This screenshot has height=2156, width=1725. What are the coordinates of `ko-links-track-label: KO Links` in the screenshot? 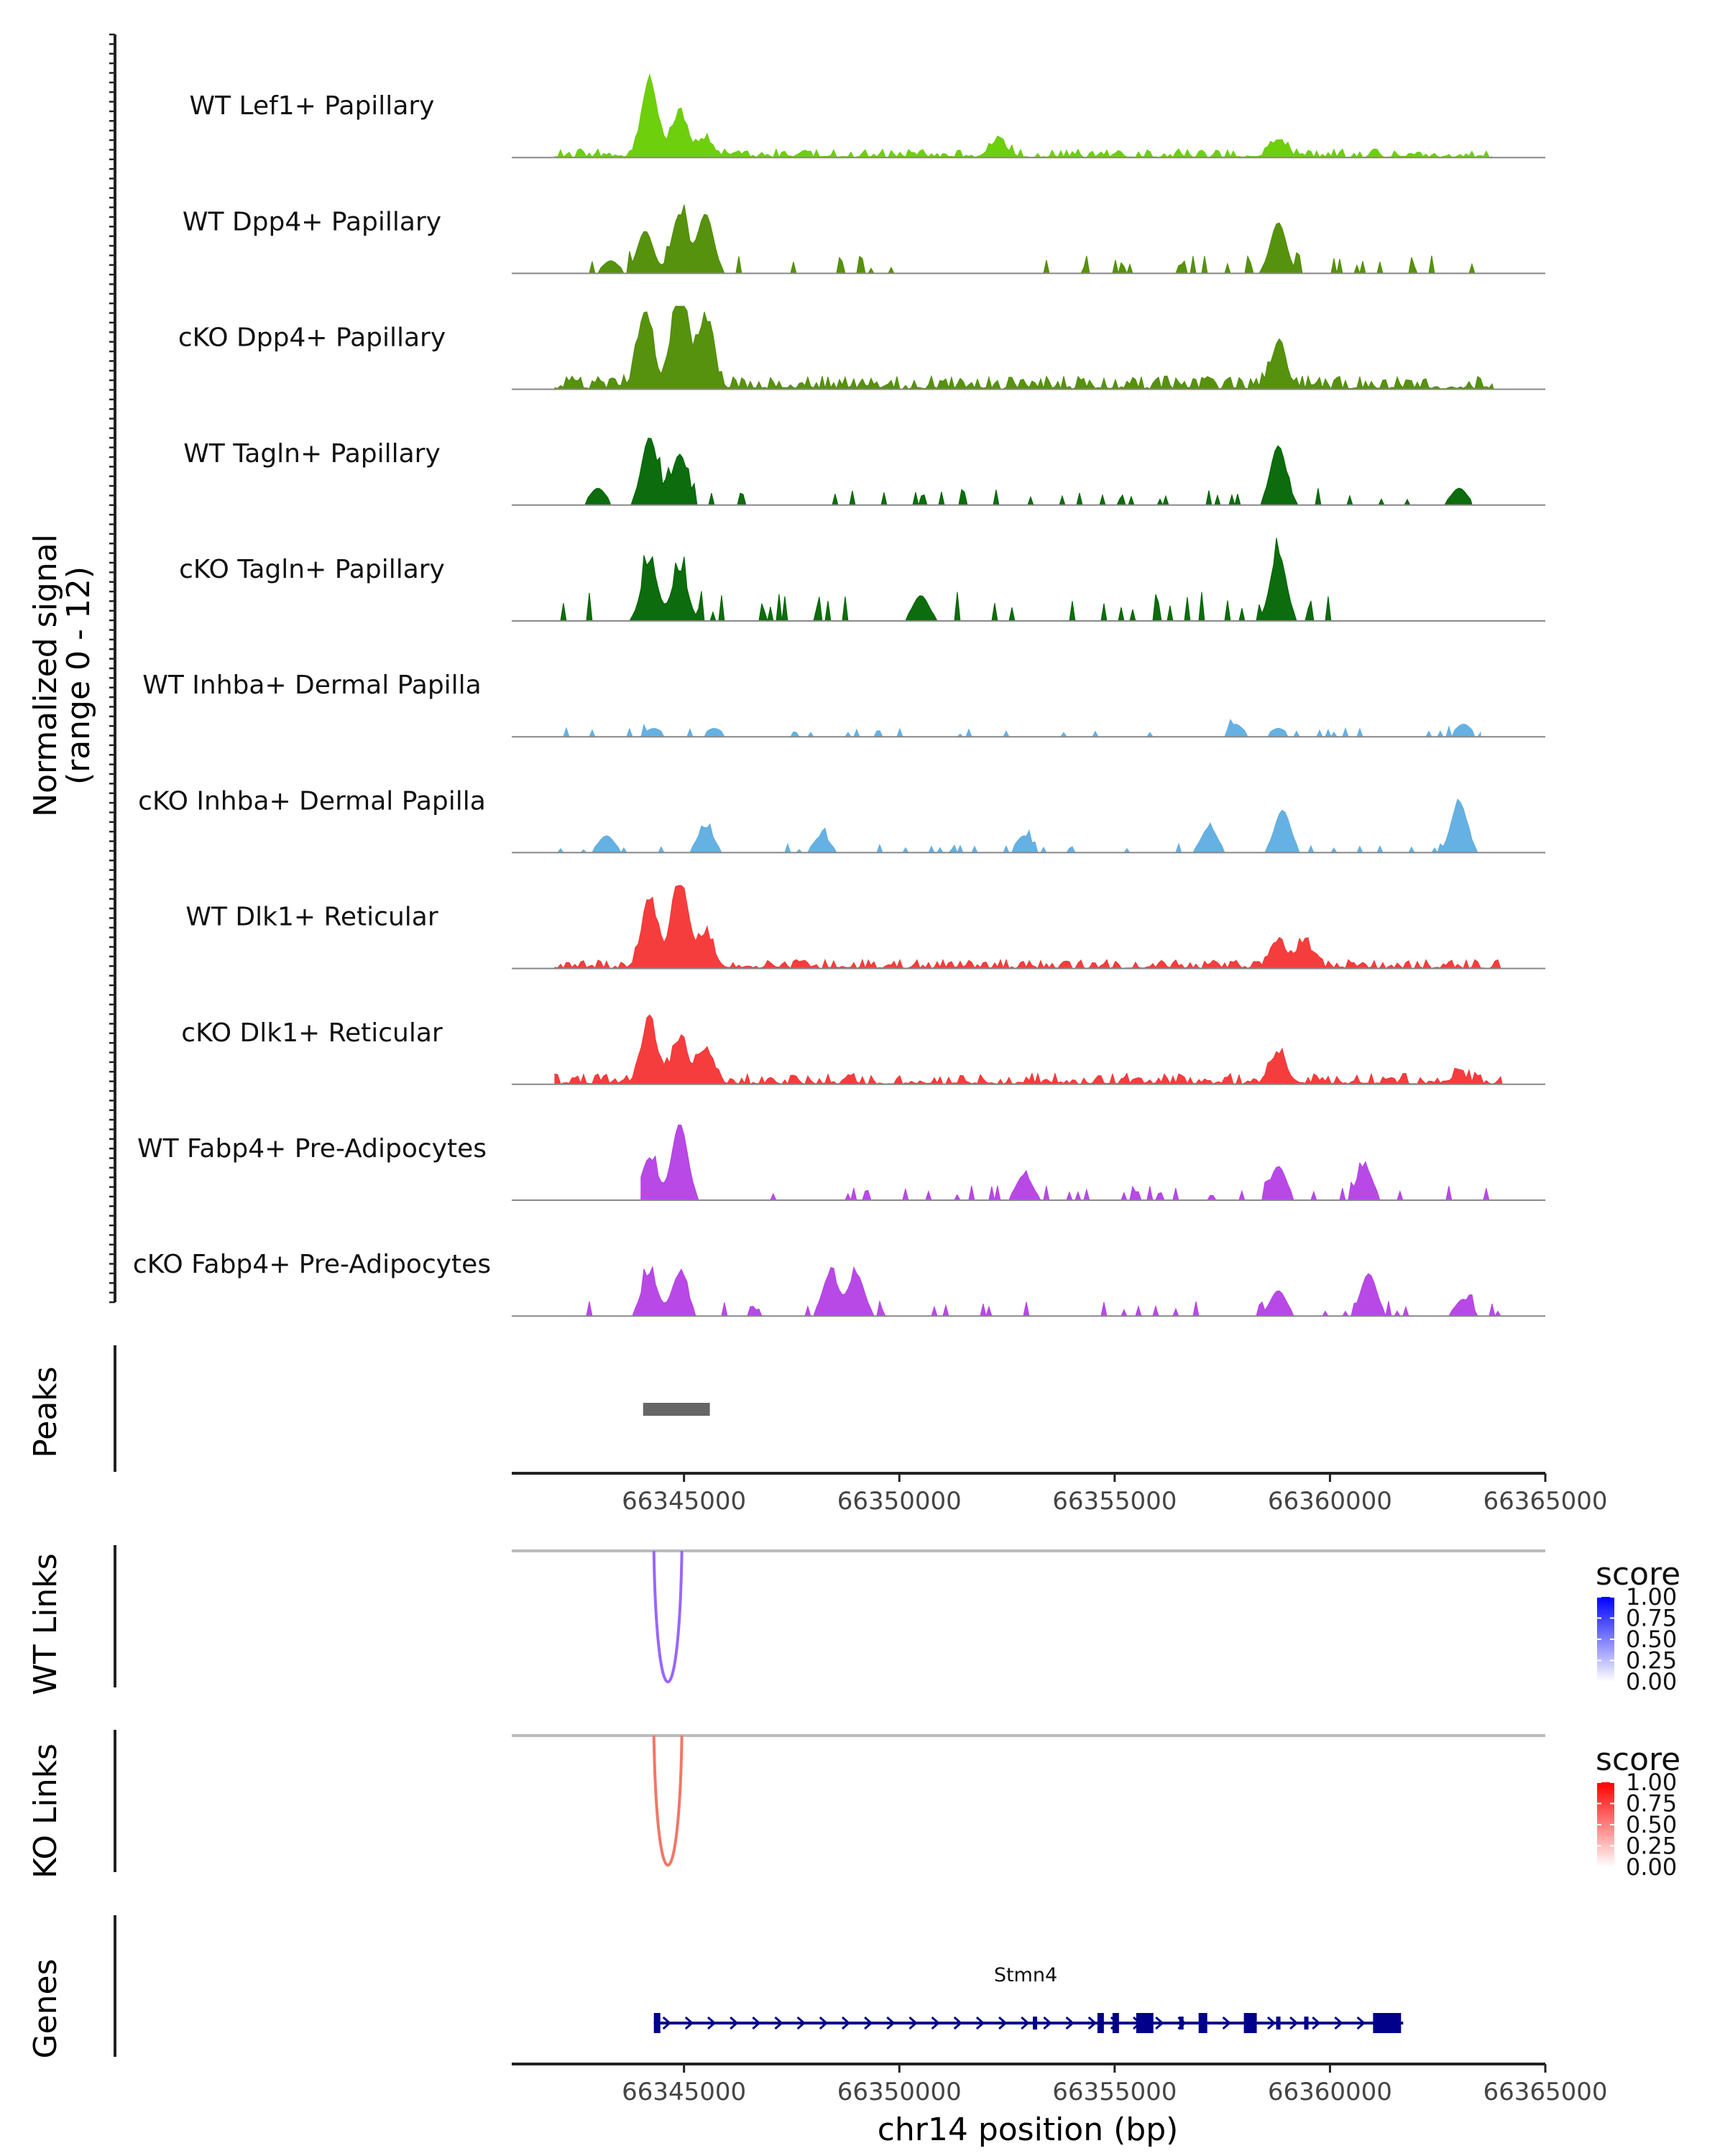 It's located at (45, 1811).